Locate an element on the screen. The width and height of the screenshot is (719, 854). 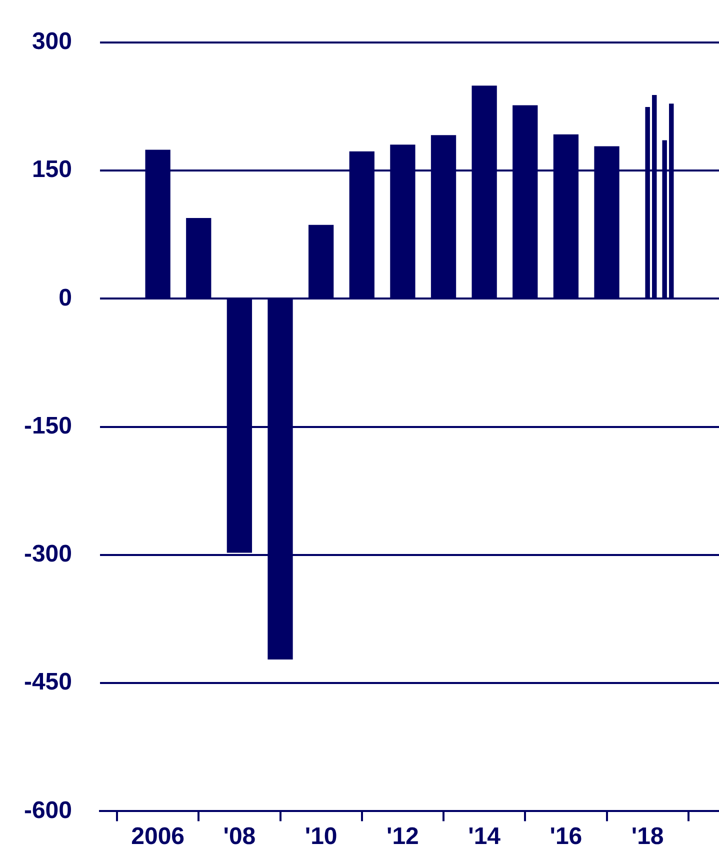
x-tick-label: '16 is located at coordinates (566, 836).